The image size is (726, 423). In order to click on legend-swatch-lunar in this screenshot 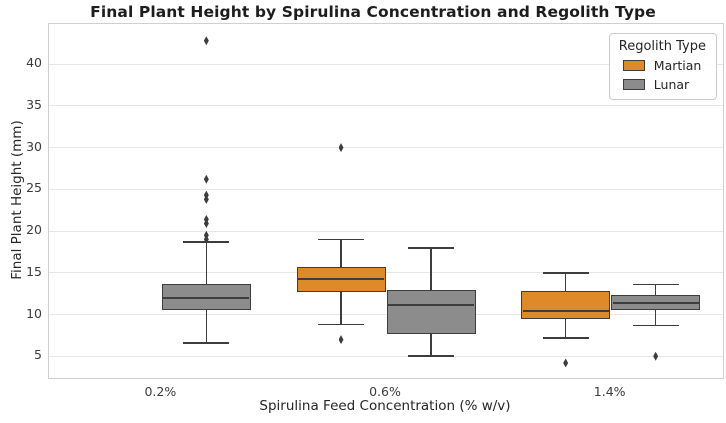, I will do `click(633, 84)`.